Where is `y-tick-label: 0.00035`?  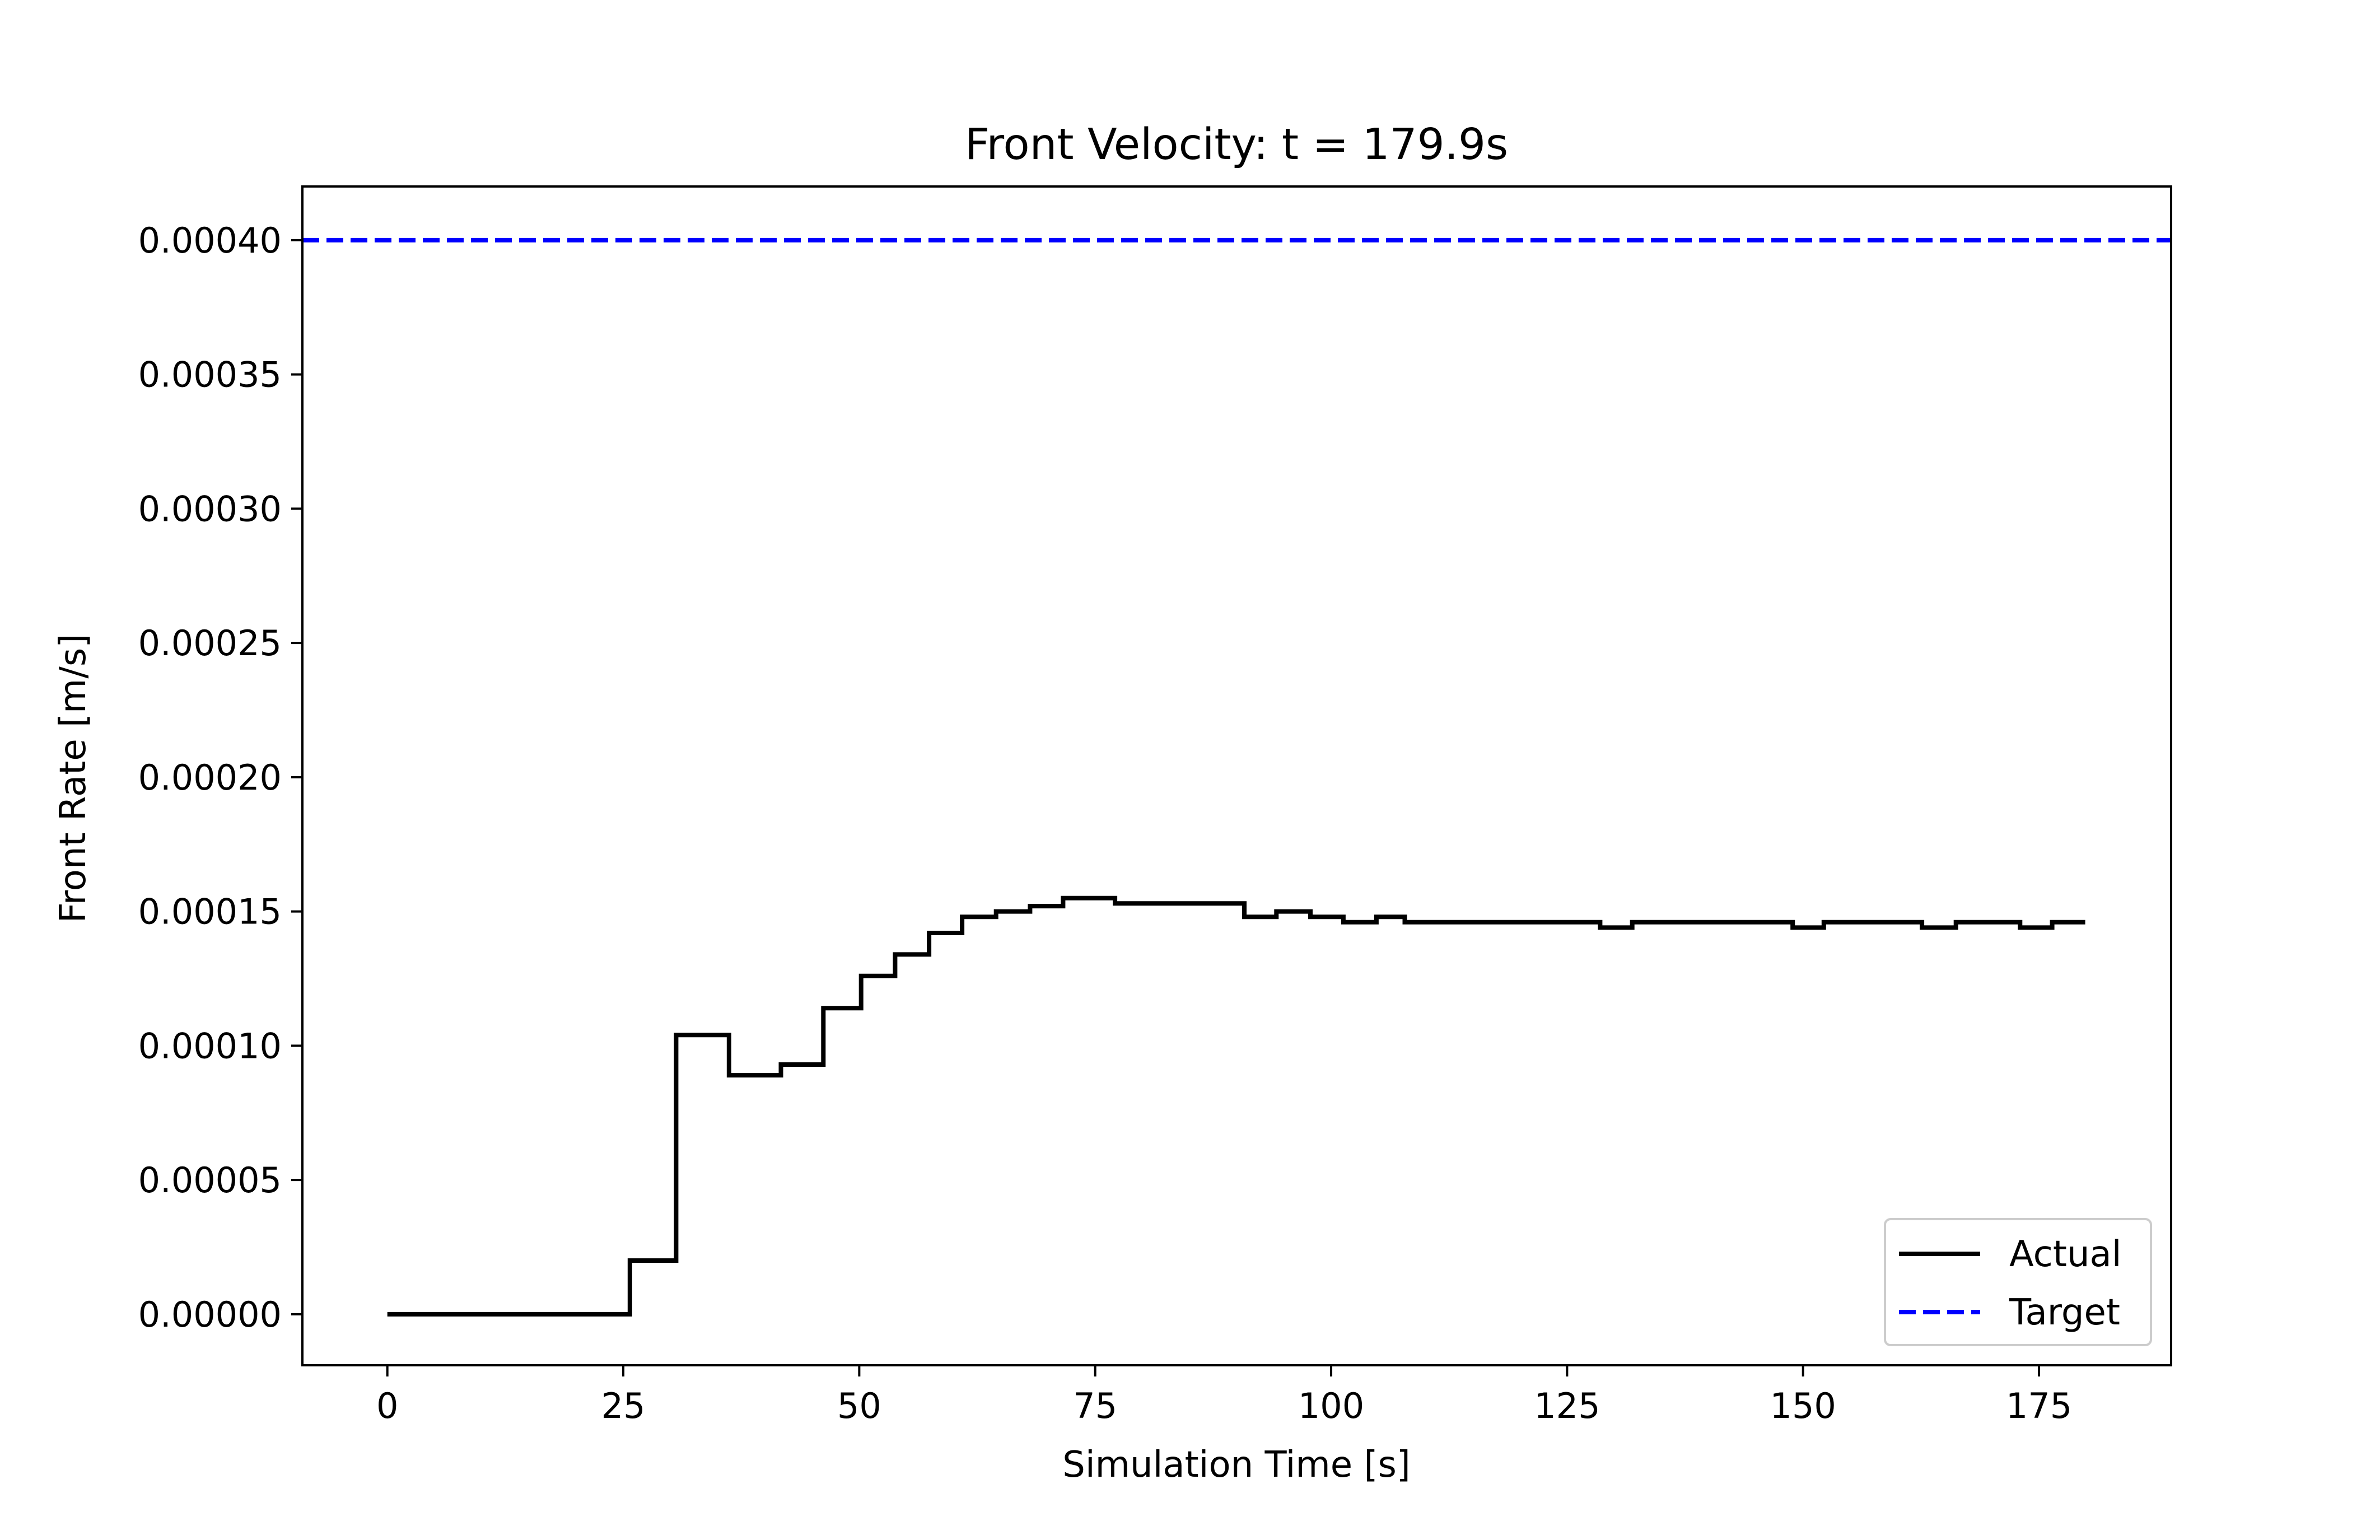 y-tick-label: 0.00035 is located at coordinates (210, 375).